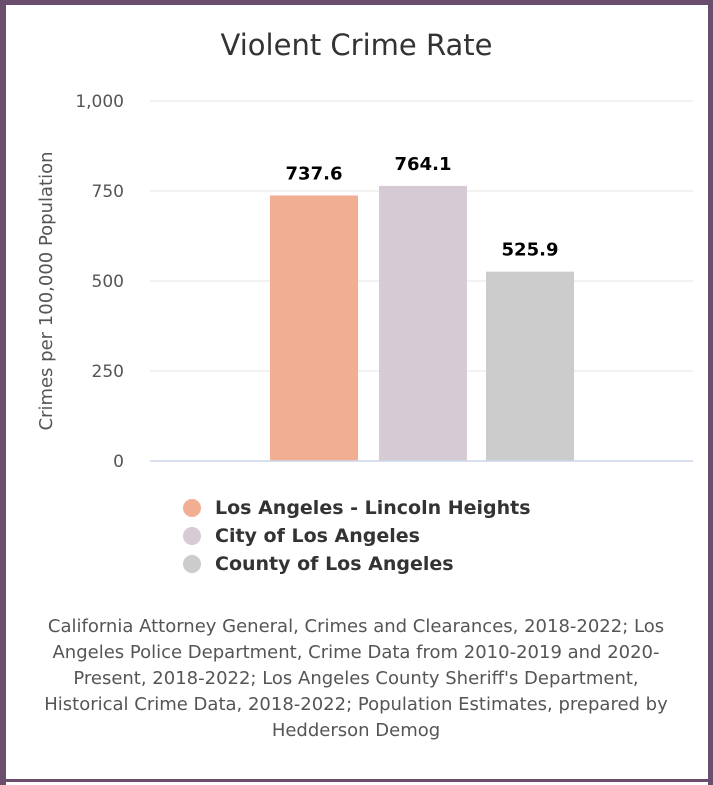  I want to click on legend-item-city: City of Los Angeles, so click(357, 536).